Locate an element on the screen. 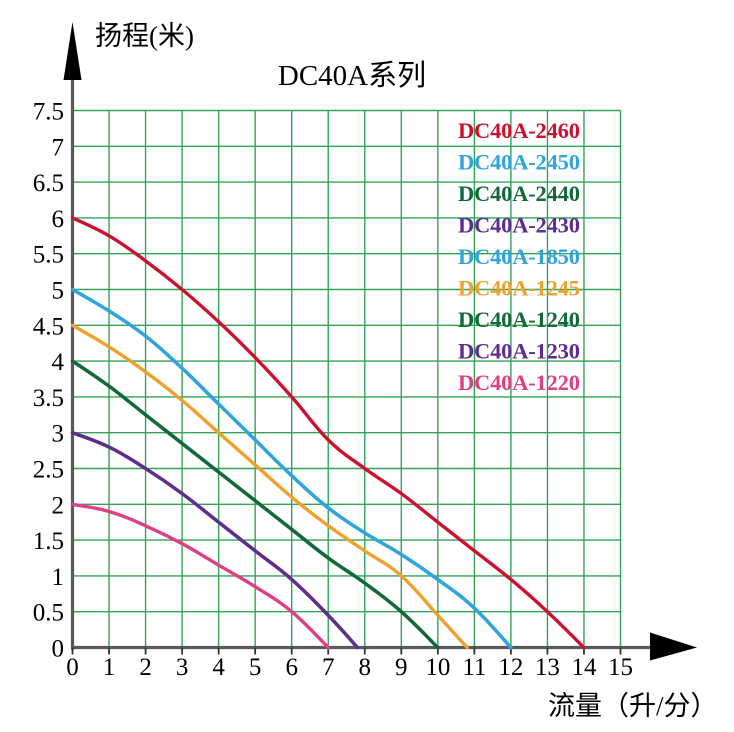 This screenshot has width=734, height=732. x-tick-label: 15 is located at coordinates (620, 667).